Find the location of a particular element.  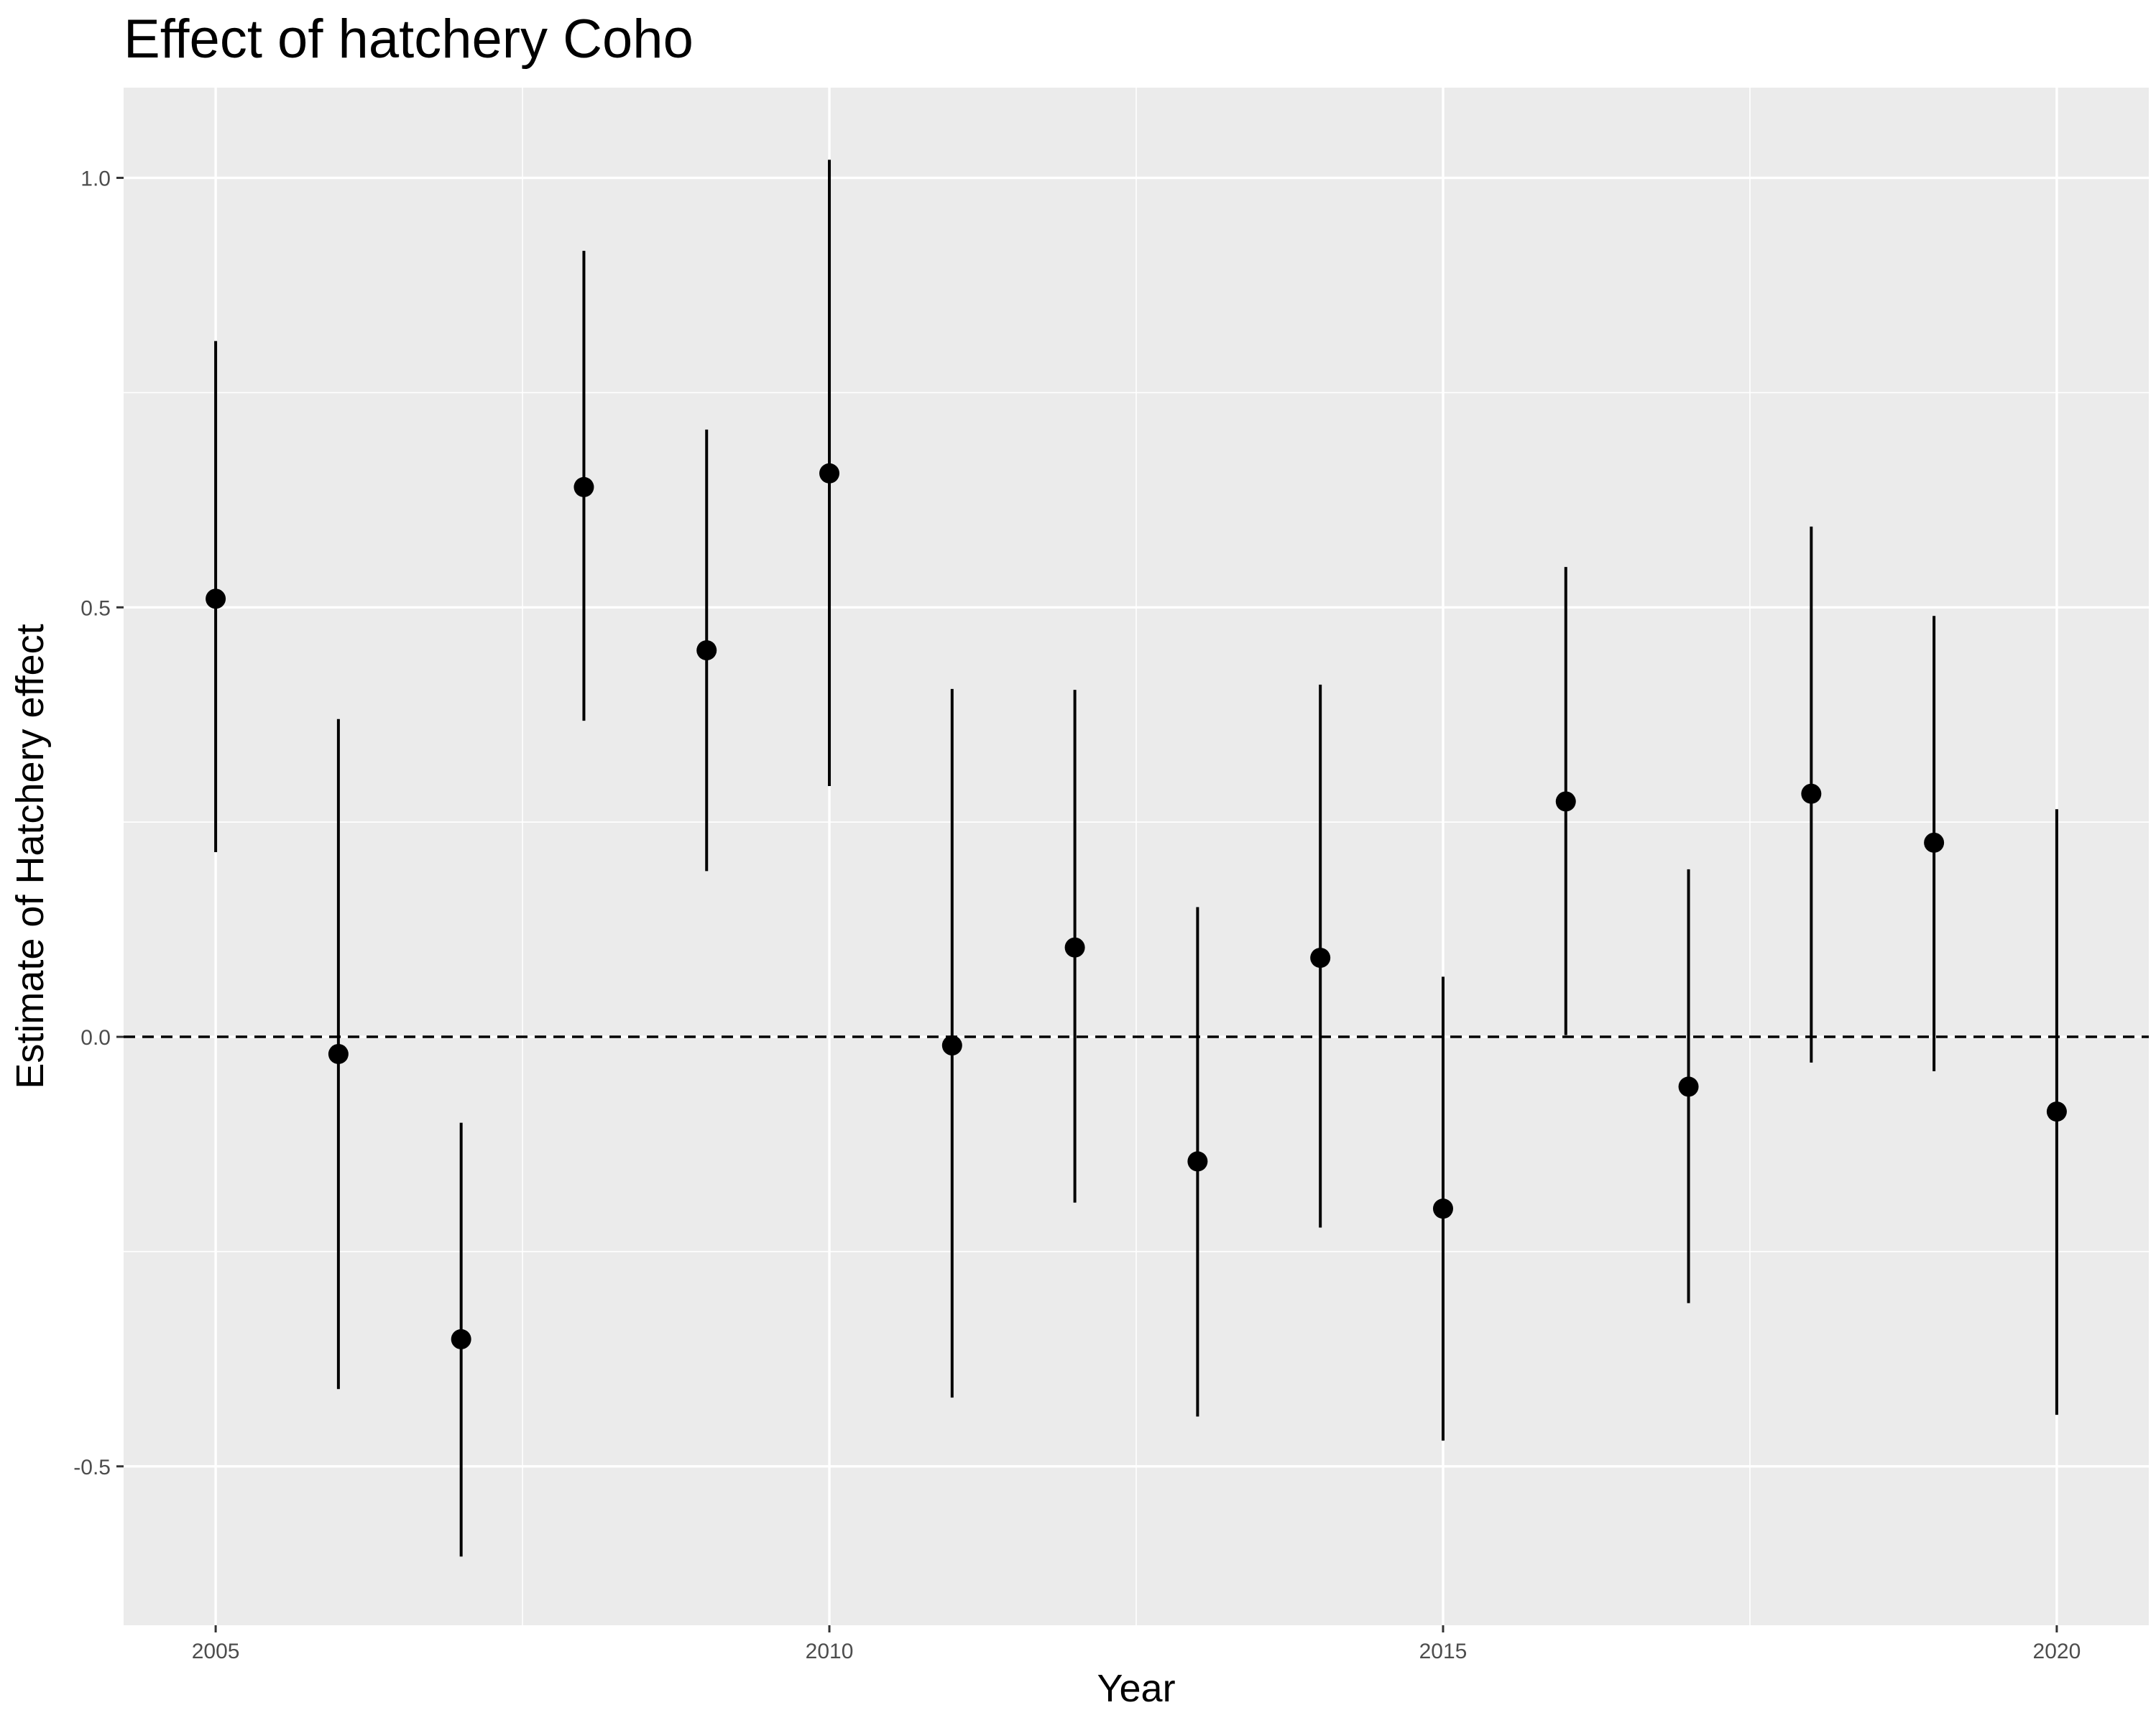

x-tick-label: 2015 is located at coordinates (1443, 1652).